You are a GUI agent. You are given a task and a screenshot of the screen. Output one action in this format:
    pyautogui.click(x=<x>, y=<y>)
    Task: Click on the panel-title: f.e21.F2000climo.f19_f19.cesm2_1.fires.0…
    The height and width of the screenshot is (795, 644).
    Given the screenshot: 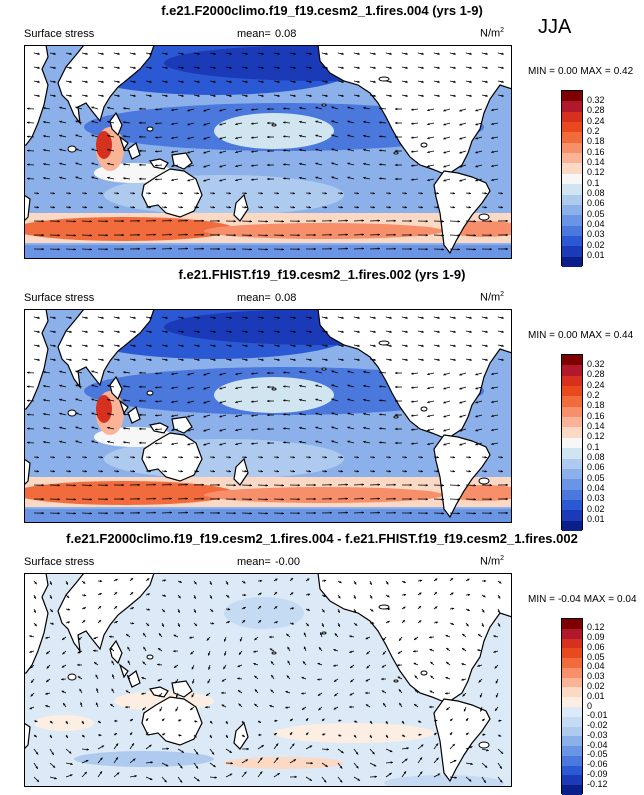 What is the action you would take?
    pyautogui.click(x=322, y=538)
    